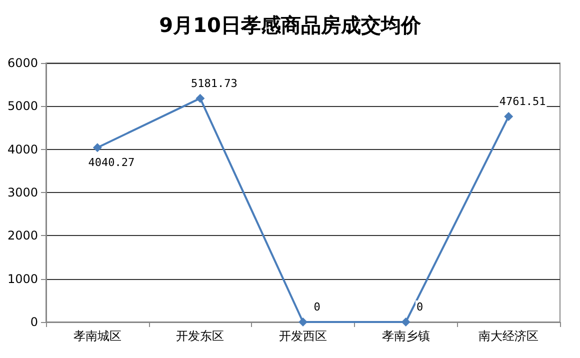  I want to click on y-tick-label: 5000, so click(22, 106).